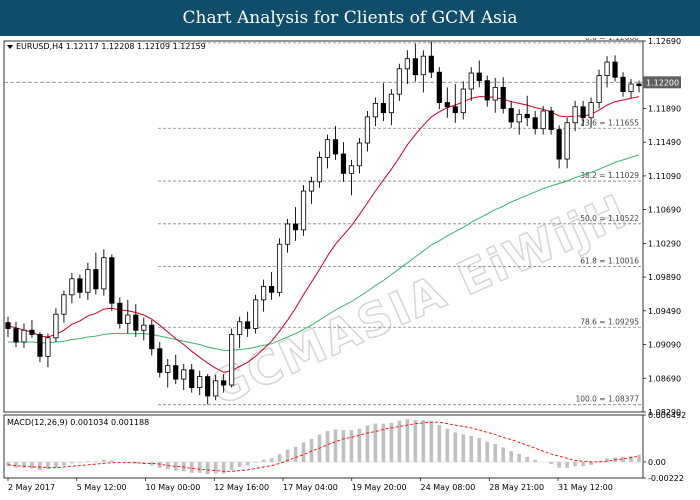 The height and width of the screenshot is (500, 700). I want to click on macd-signal-line, so click(323, 446).